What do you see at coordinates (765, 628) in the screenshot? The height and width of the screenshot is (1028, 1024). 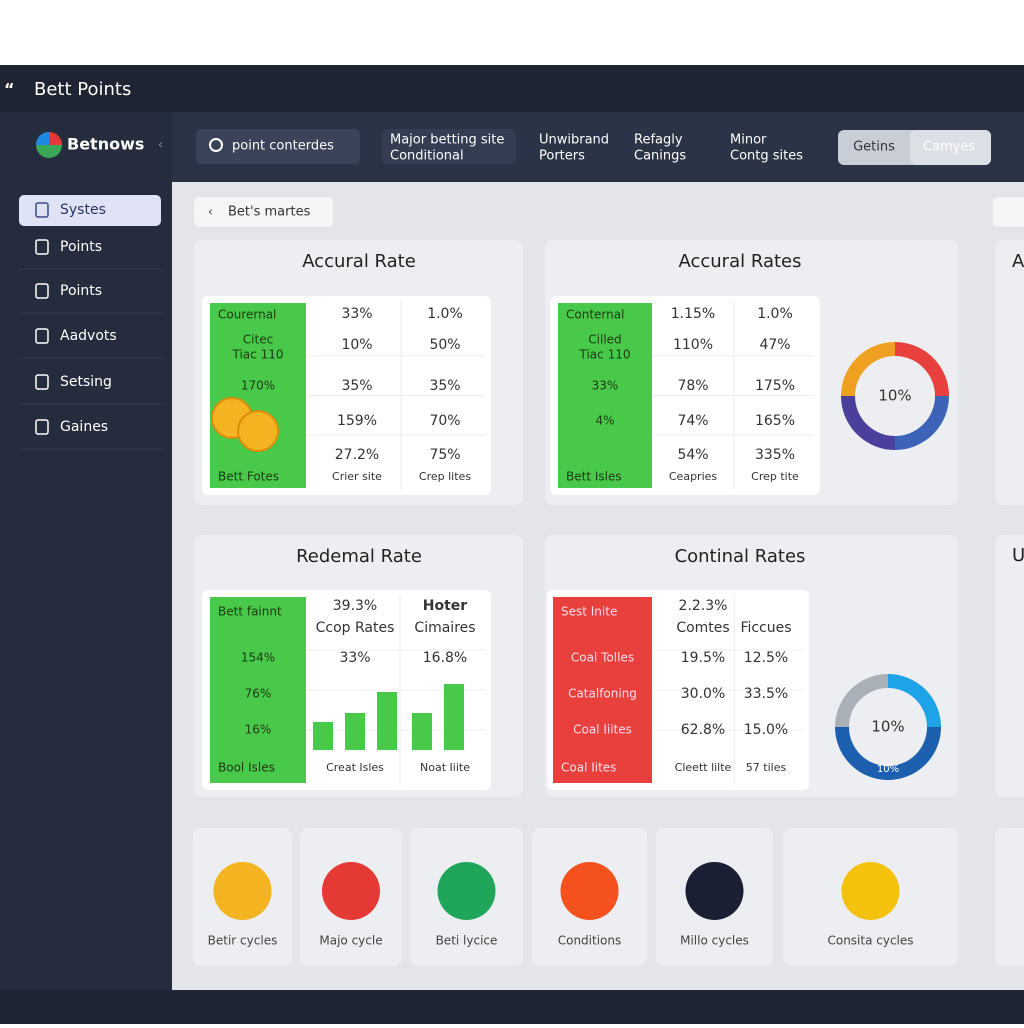 I see `cell: Ficcues` at bounding box center [765, 628].